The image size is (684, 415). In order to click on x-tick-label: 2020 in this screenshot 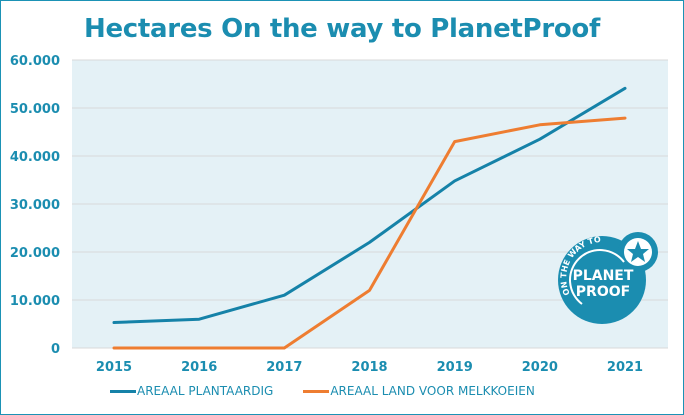, I will do `click(540, 367)`.